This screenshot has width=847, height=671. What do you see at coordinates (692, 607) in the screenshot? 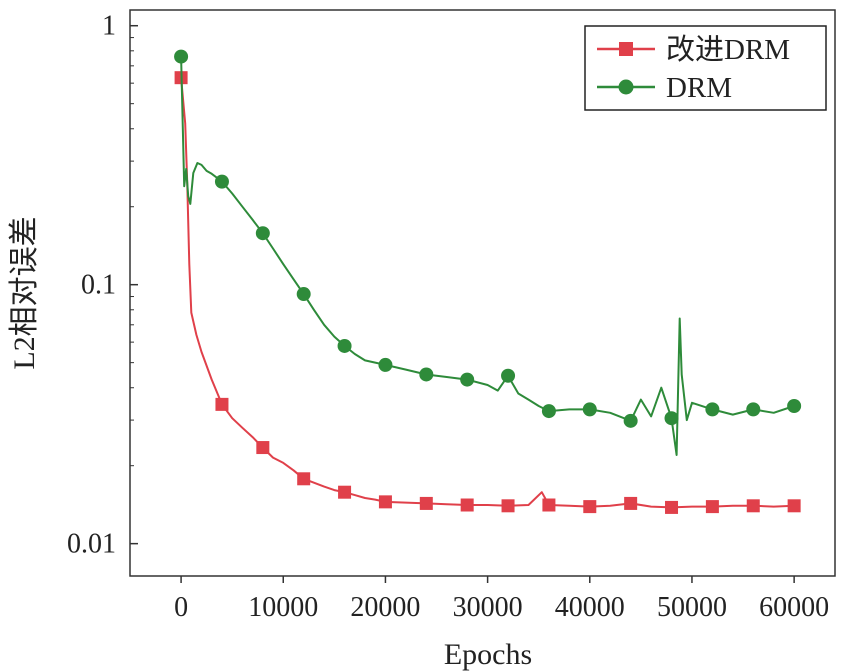
I see `x-tick-label: 50000` at bounding box center [692, 607].